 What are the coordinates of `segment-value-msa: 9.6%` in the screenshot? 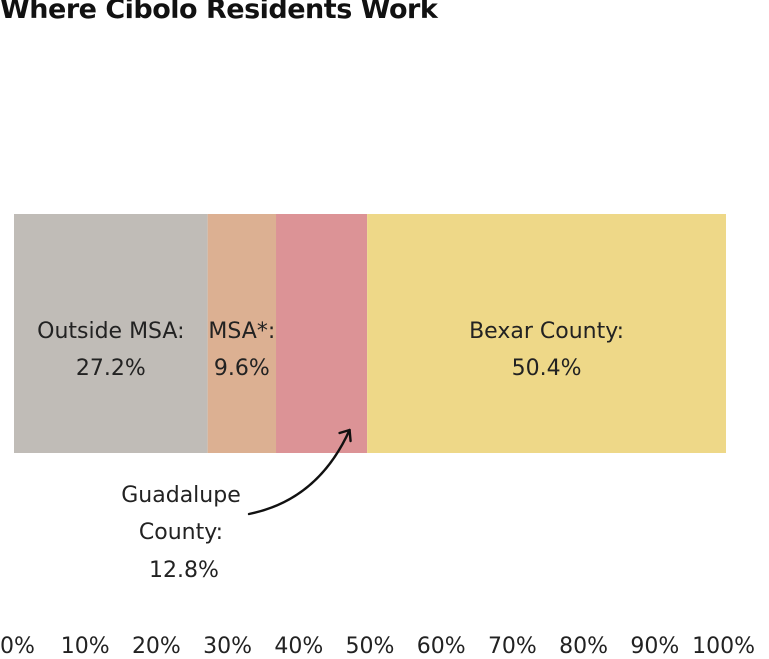 It's located at (242, 368).